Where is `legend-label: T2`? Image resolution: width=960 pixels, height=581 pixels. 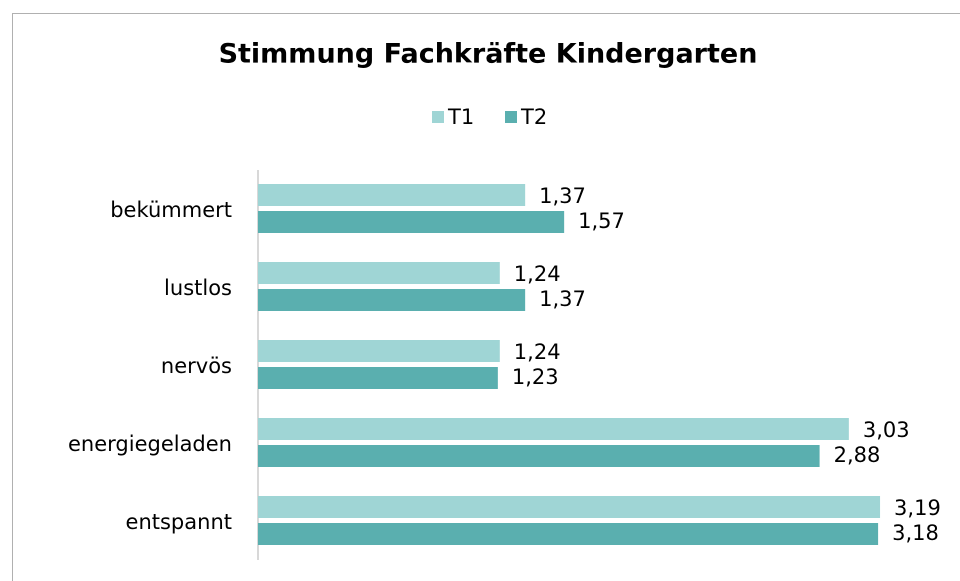 legend-label: T2 is located at coordinates (533, 117).